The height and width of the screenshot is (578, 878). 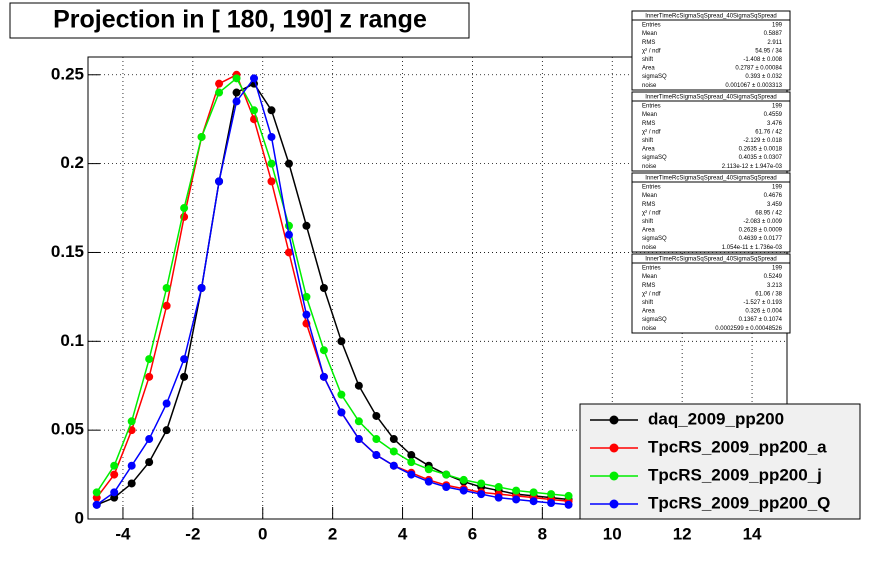 What do you see at coordinates (774, 43) in the screenshot?
I see `stats-value: 2.911` at bounding box center [774, 43].